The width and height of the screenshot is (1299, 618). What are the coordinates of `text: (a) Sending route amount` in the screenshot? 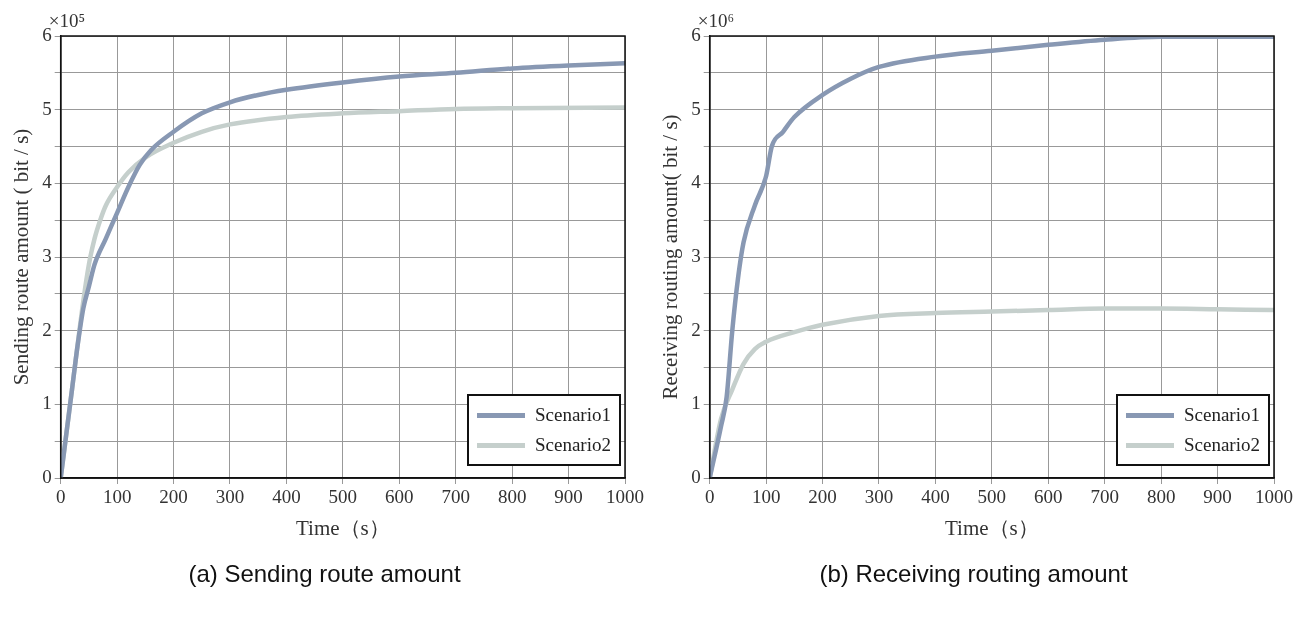 It's located at (324, 574).